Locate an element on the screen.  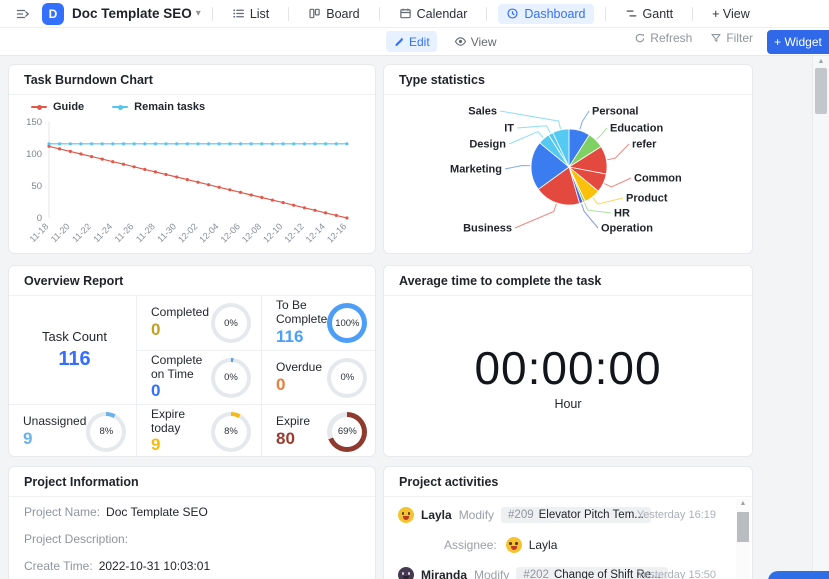
project-logo: D is located at coordinates (53, 13).